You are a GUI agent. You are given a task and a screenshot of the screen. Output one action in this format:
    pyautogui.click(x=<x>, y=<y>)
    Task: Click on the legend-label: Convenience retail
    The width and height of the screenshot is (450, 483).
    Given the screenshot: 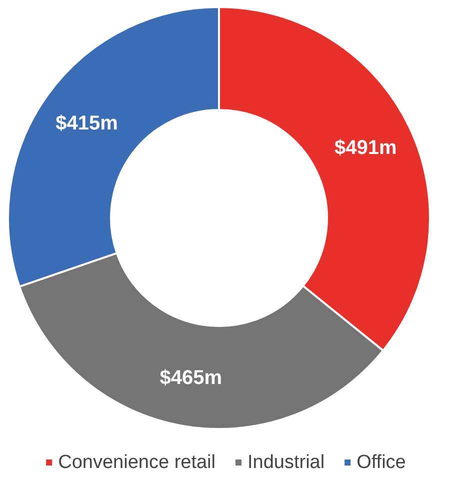 What is the action you would take?
    pyautogui.click(x=137, y=462)
    